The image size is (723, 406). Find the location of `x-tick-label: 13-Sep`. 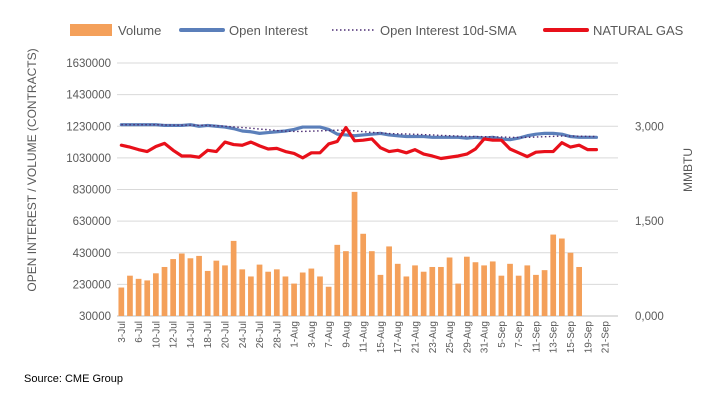

x-tick-label: 13-Sep is located at coordinates (554, 337).